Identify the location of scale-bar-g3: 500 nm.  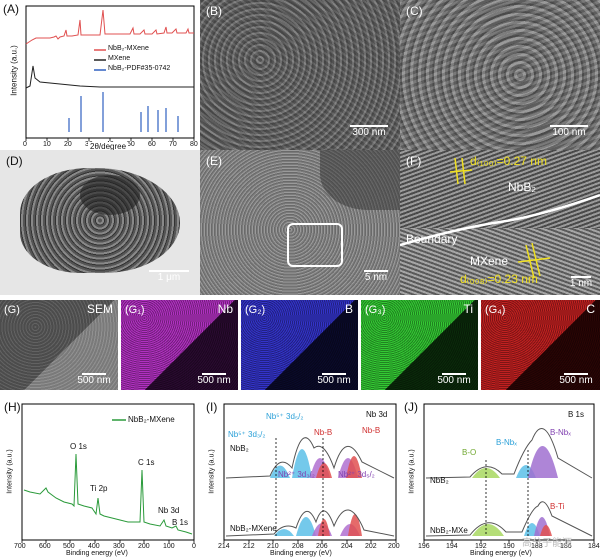
(454, 379).